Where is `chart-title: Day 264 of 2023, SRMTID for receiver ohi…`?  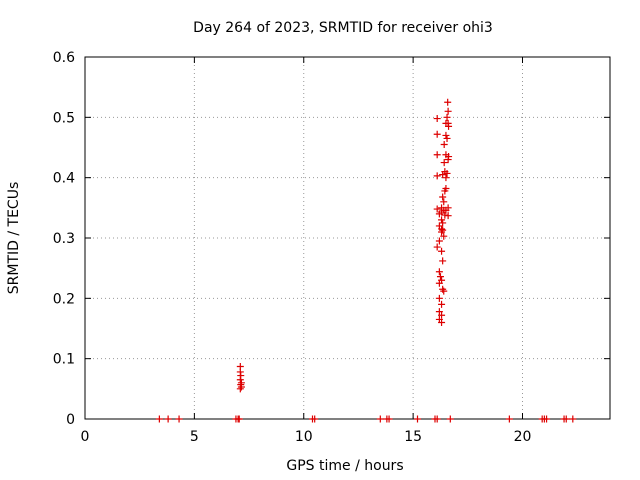
chart-title: Day 264 of 2023, SRMTID for receiver ohi… is located at coordinates (343, 28).